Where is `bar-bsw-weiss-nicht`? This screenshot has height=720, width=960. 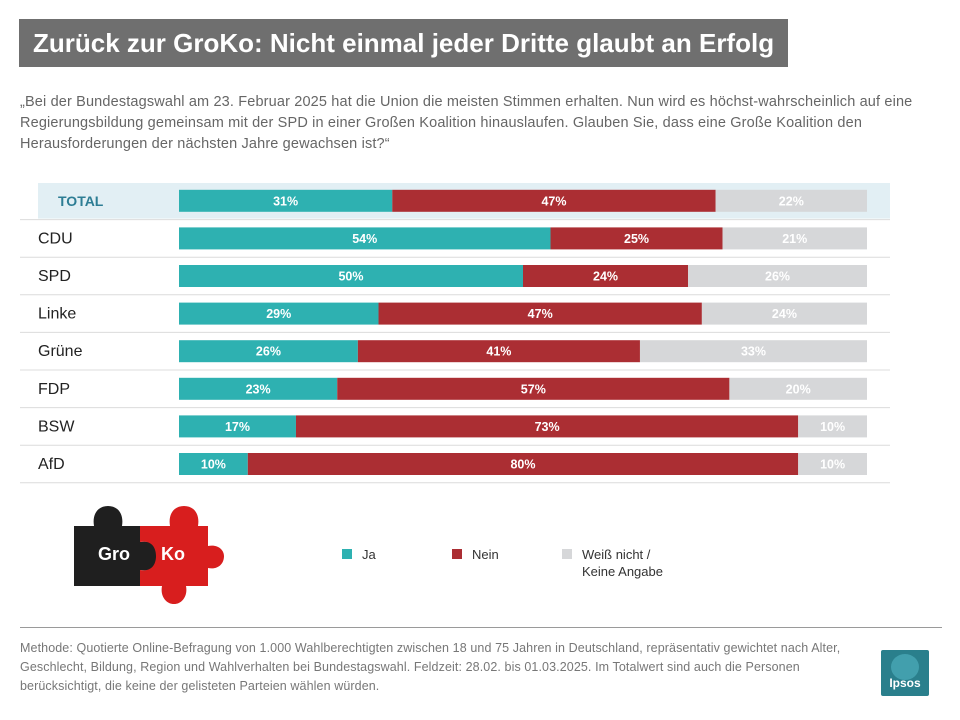 bar-bsw-weiss-nicht is located at coordinates (832, 426).